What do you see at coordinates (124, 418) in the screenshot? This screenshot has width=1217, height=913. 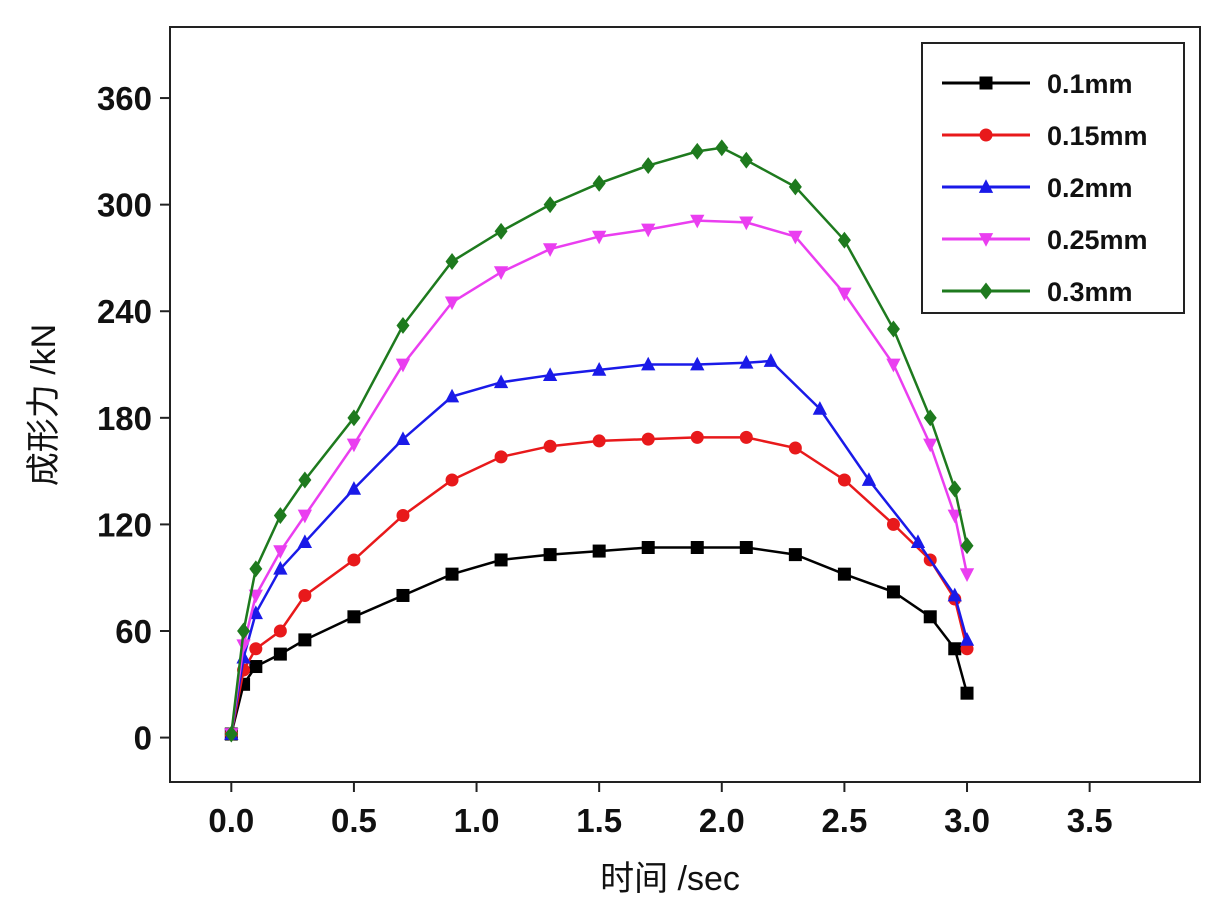 I see `y-tick-label: 180` at bounding box center [124, 418].